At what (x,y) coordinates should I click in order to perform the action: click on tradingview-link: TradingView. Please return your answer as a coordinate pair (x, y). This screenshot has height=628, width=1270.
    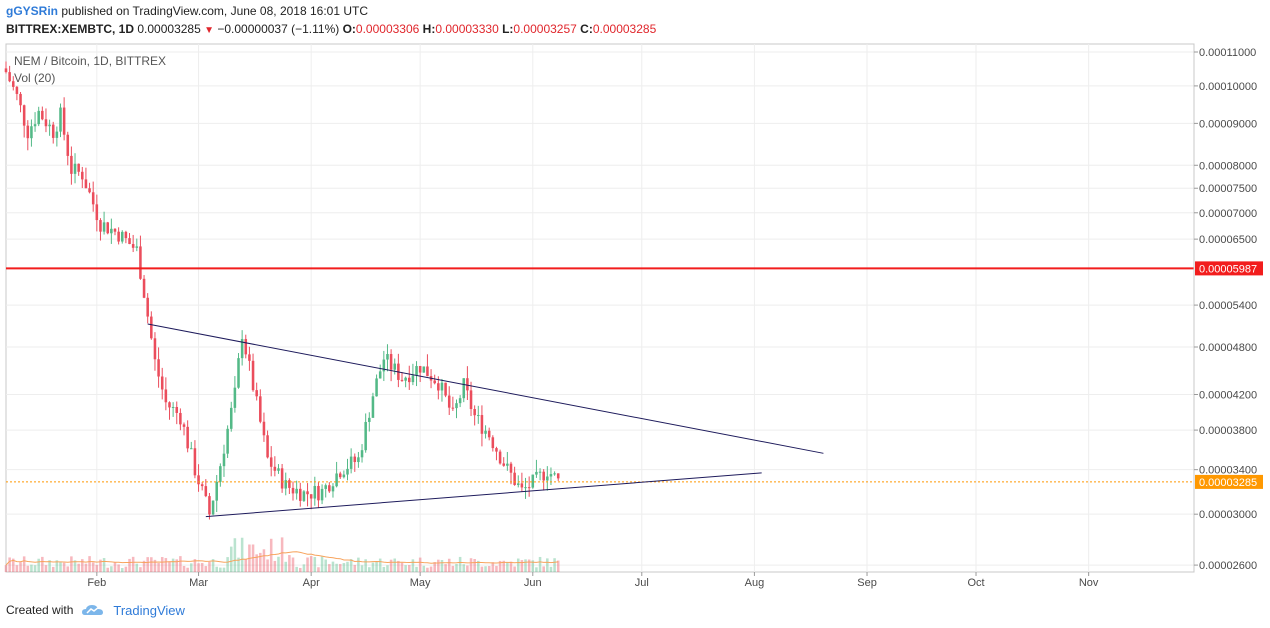
    Looking at the image, I should click on (149, 610).